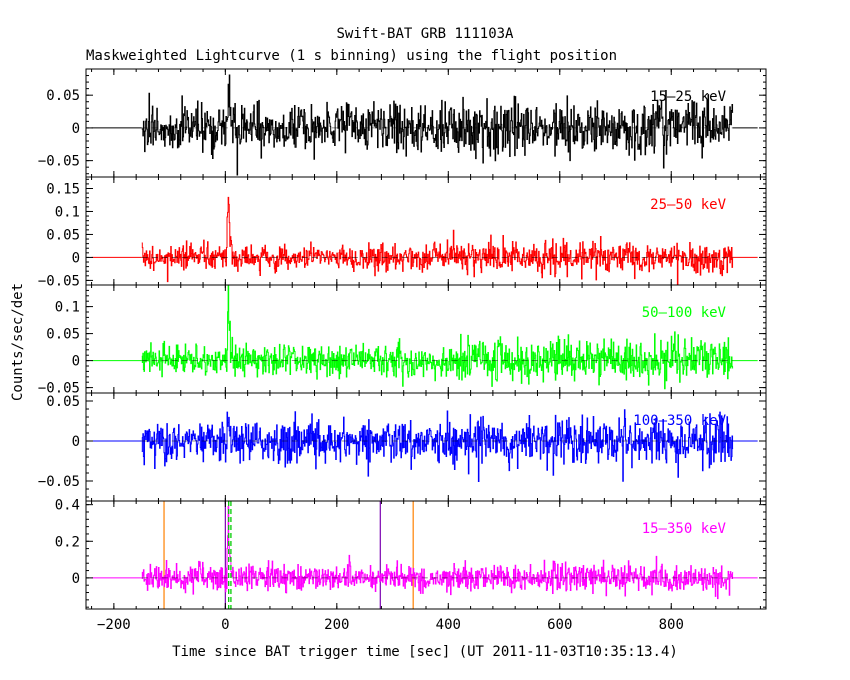 This screenshot has width=850, height=680. I want to click on series-label: 100–350 keV, so click(679, 421).